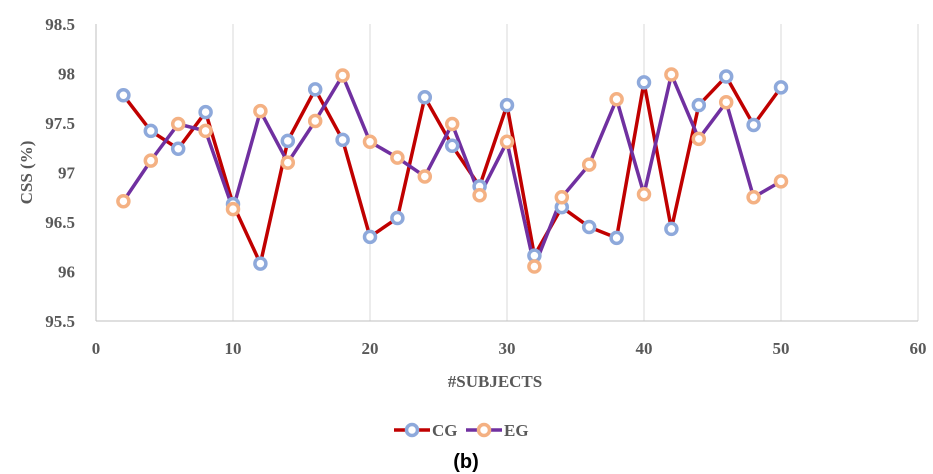  Describe the element at coordinates (644, 348) in the screenshot. I see `x-tick-label: 40` at that location.